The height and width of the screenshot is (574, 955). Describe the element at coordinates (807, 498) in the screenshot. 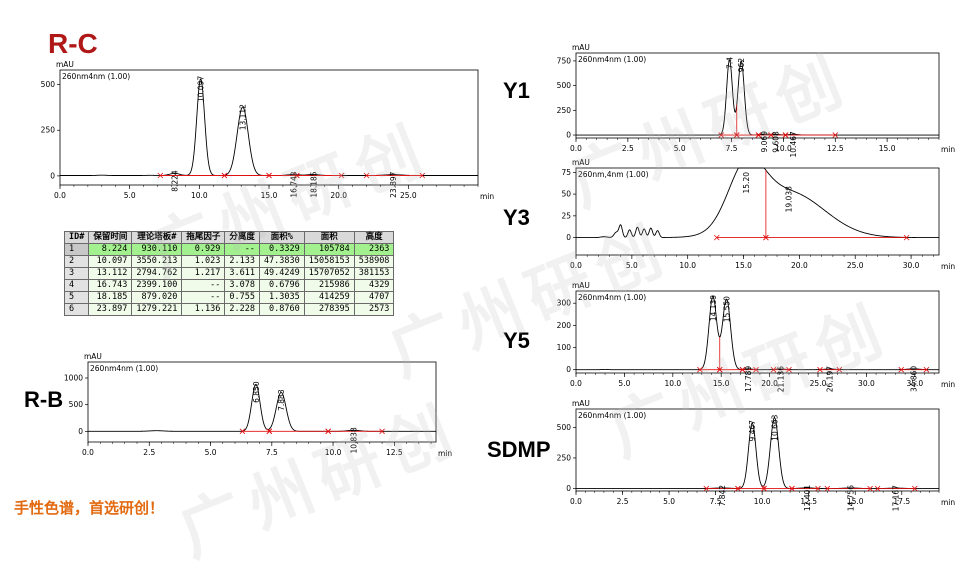

I see `peak-retention-label: 12.401` at that location.